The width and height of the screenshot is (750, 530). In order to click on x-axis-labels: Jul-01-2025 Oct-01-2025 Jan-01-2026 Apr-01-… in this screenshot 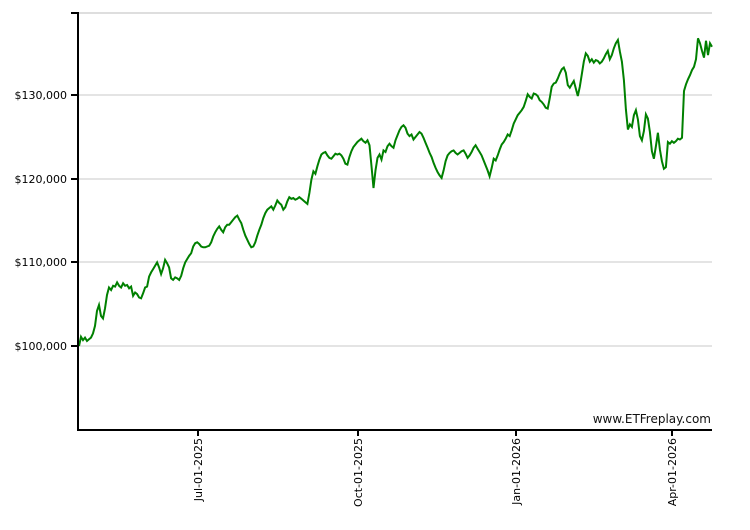, I will do `click(435, 472)`.